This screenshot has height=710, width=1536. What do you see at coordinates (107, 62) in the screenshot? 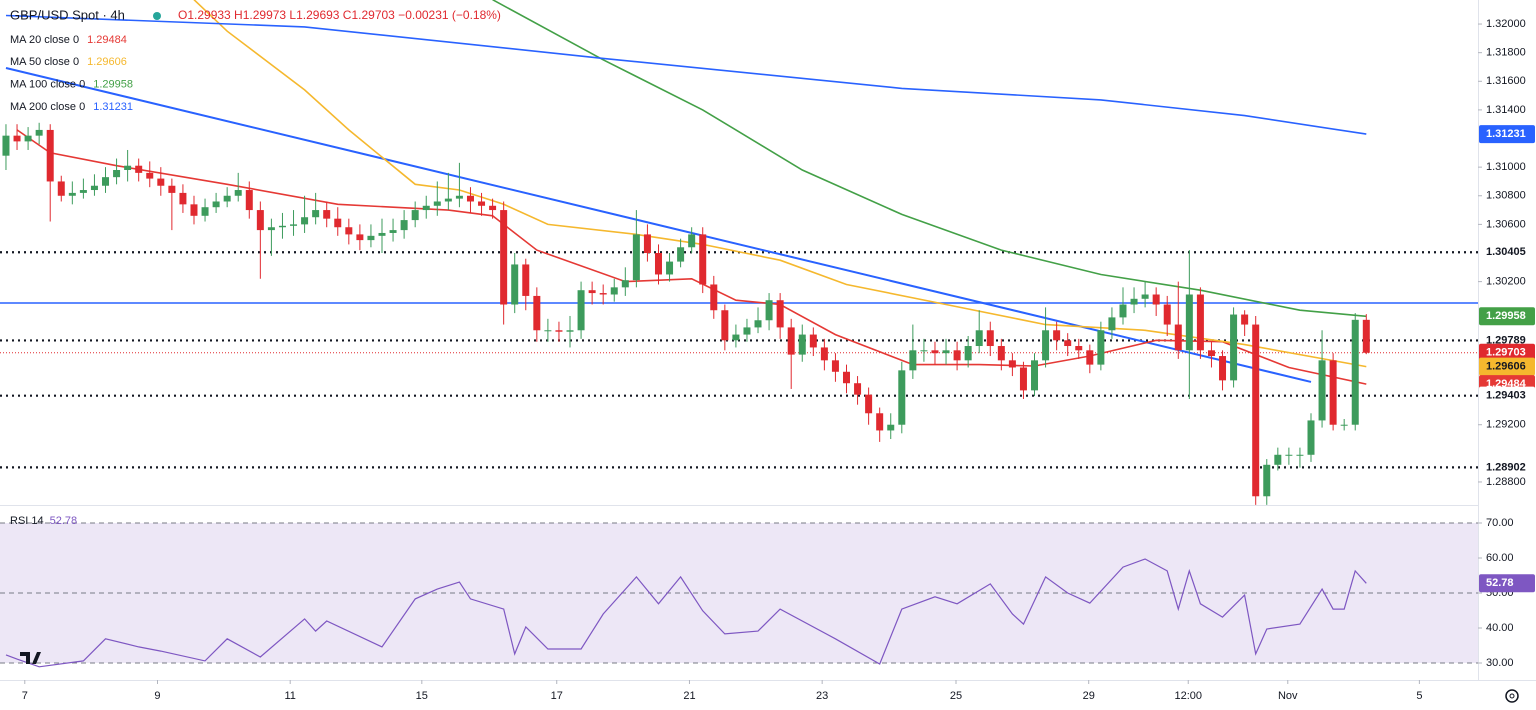
I see `legend-value: 1.29606` at bounding box center [107, 62].